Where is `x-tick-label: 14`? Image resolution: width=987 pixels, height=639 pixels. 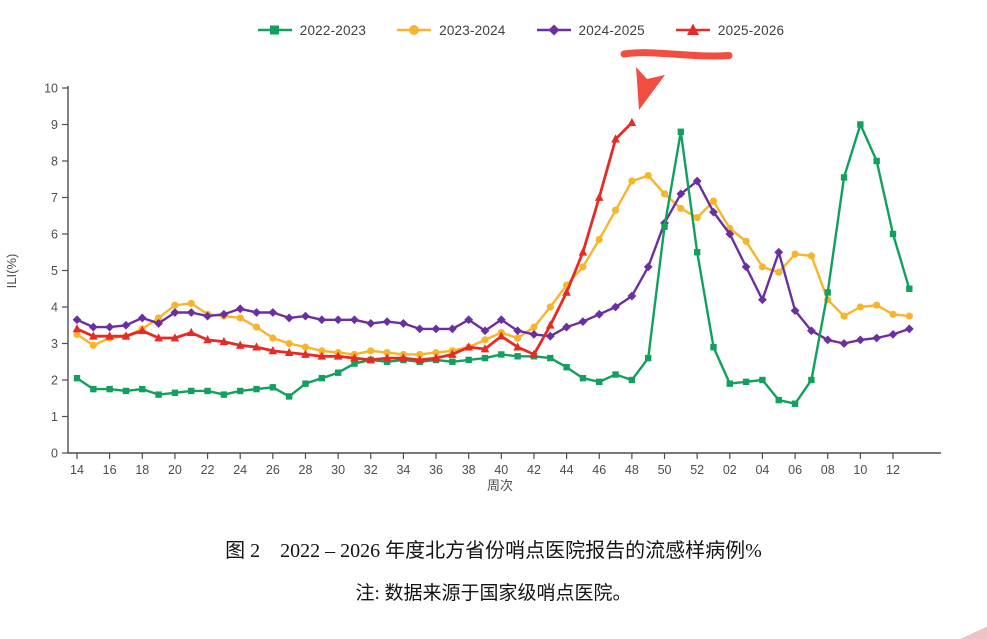
x-tick-label: 14 is located at coordinates (77, 470).